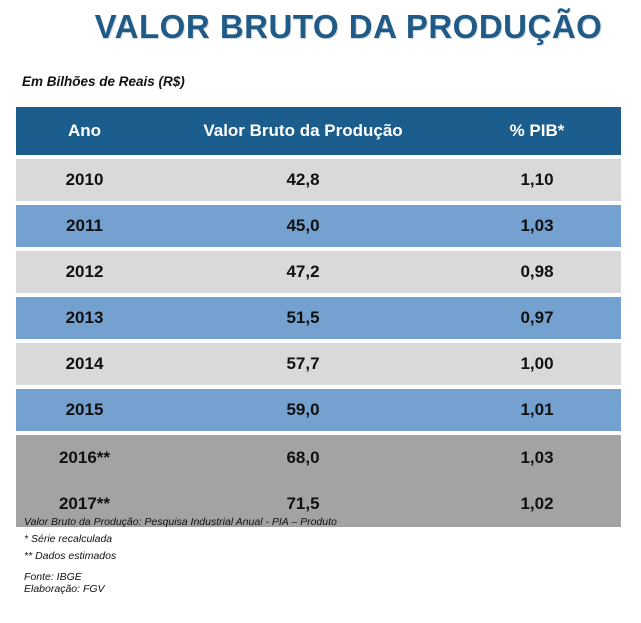 The image size is (641, 623). Describe the element at coordinates (70, 556) in the screenshot. I see `footnote-estimated: ** Dados estimados` at that location.